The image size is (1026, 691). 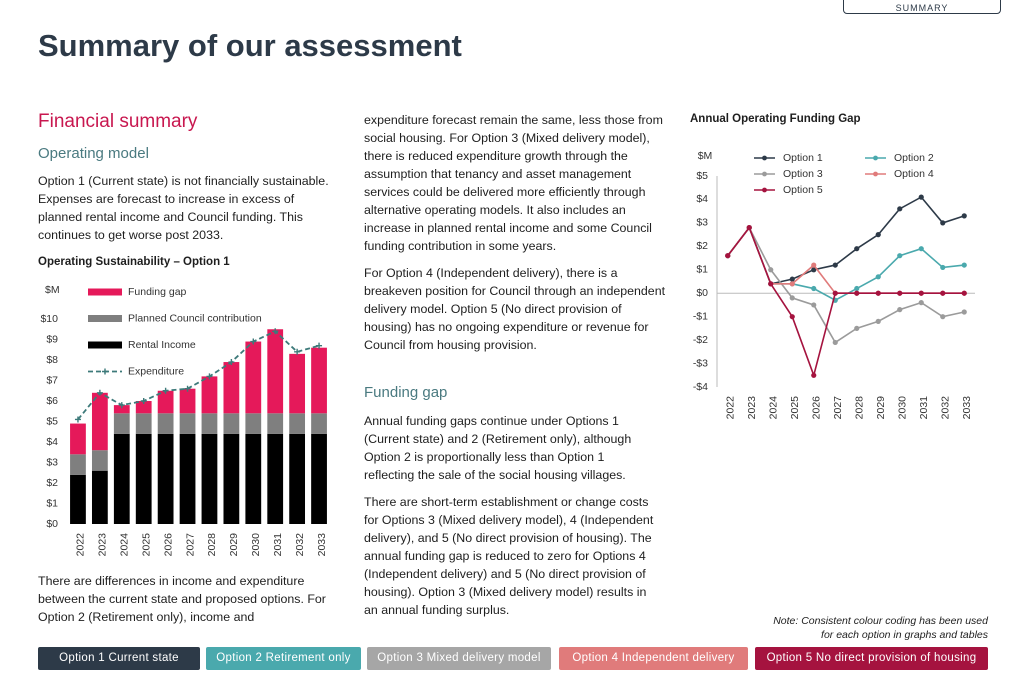 I want to click on y-tick-label: $1, so click(x=702, y=270).